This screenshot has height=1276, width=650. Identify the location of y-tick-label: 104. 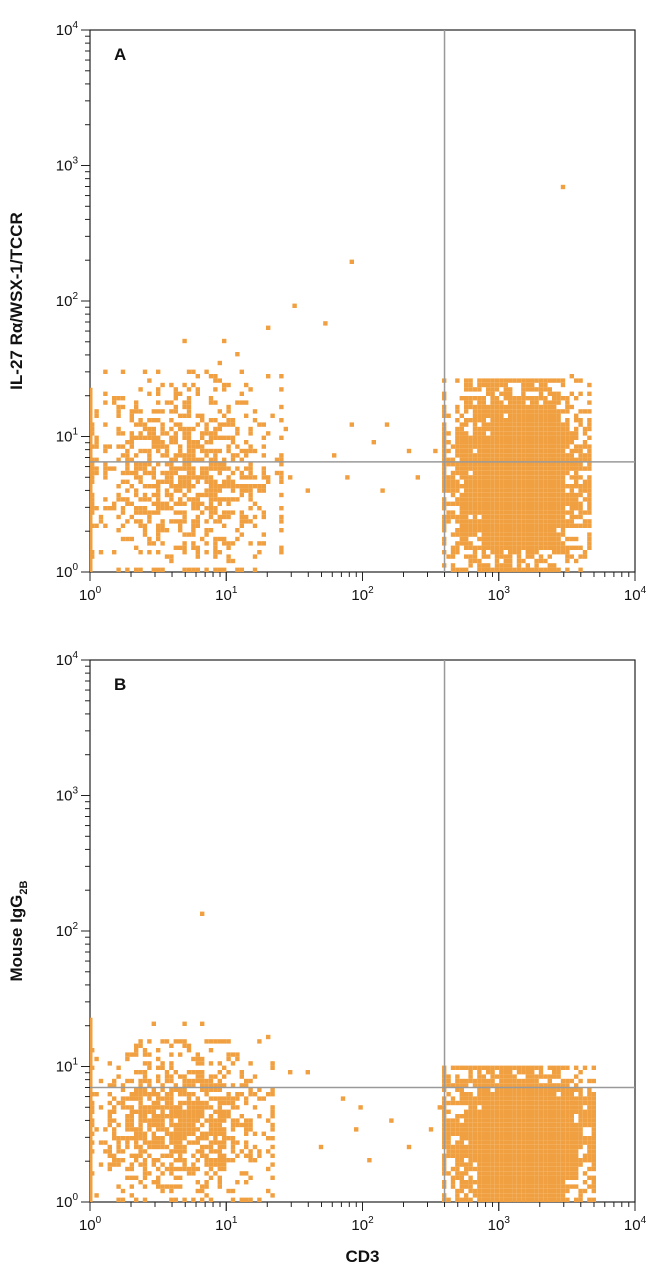
(67, 659).